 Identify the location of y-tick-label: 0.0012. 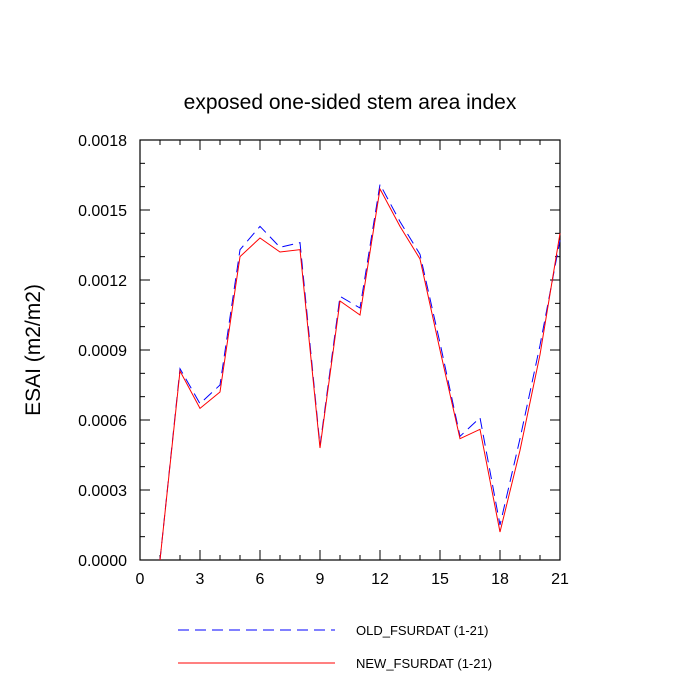
(102, 281).